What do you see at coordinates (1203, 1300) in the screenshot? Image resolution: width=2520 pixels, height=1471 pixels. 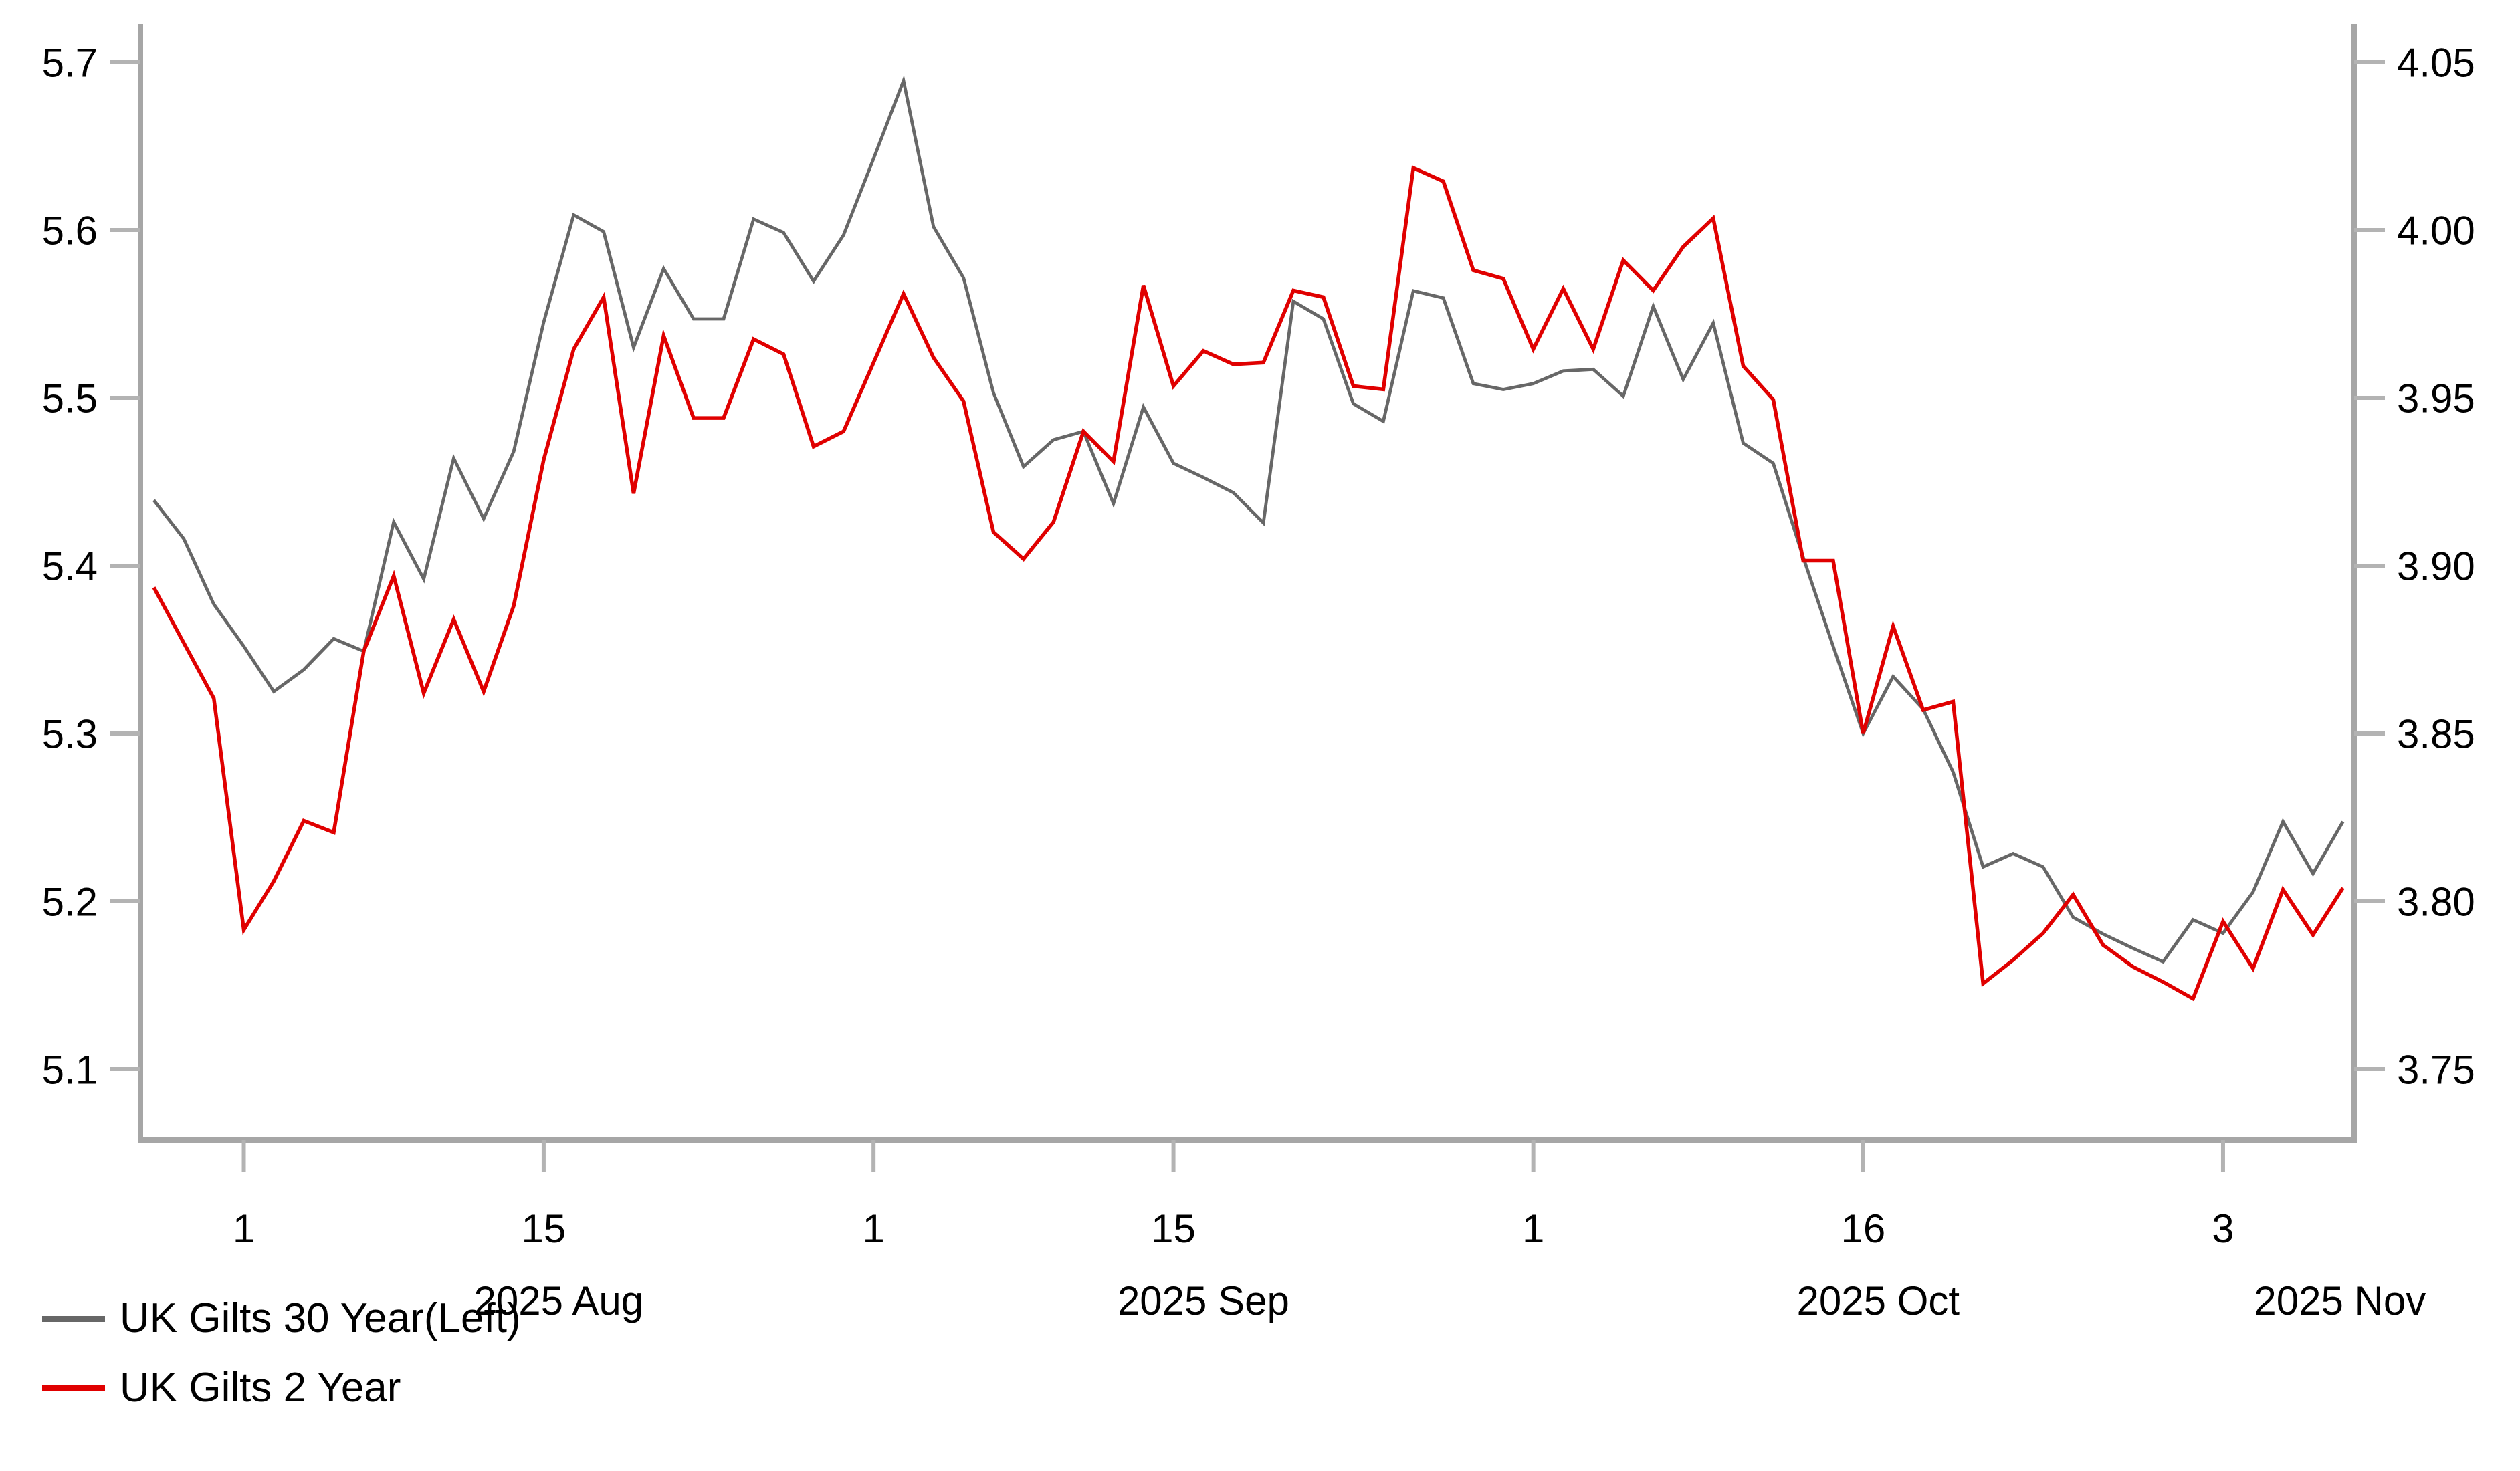 I see `x-axis-month-label: 2025 Sep` at bounding box center [1203, 1300].